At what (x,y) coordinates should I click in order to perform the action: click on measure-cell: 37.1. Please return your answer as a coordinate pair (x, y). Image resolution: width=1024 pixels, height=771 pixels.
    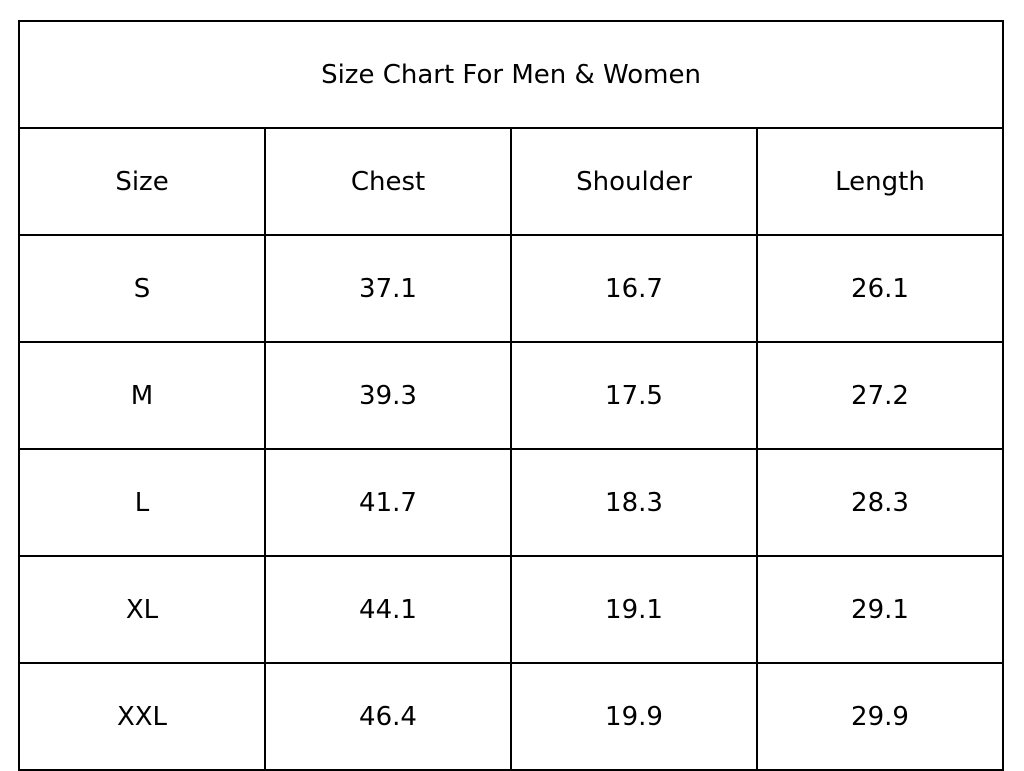
    Looking at the image, I should click on (388, 288).